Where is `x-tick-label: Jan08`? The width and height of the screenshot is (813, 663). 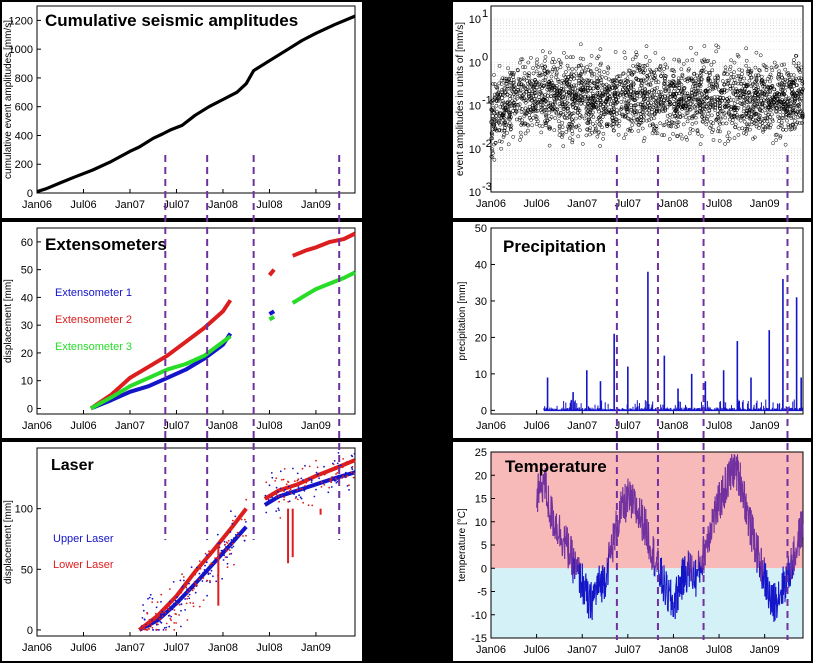
x-tick-label: Jan08 is located at coordinates (673, 204).